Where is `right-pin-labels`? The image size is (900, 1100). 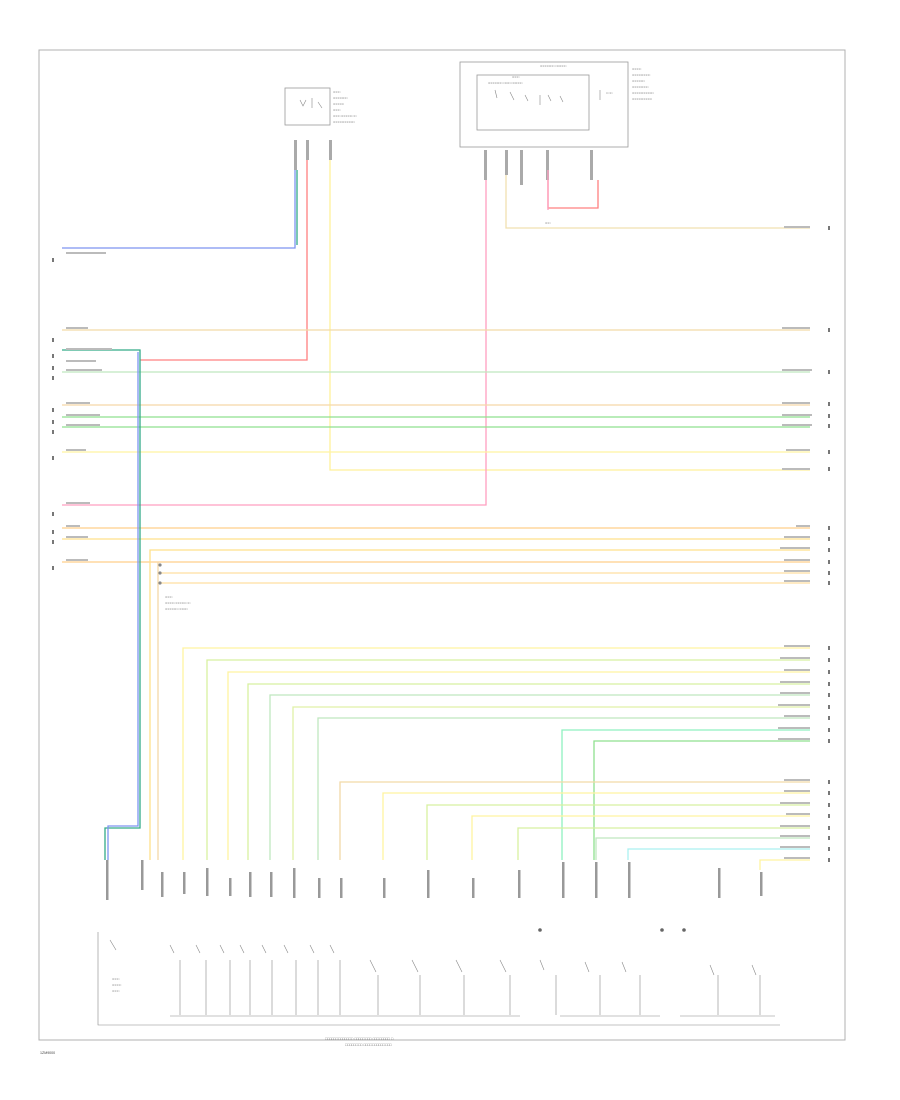
right-pin-labels is located at coordinates (829, 544).